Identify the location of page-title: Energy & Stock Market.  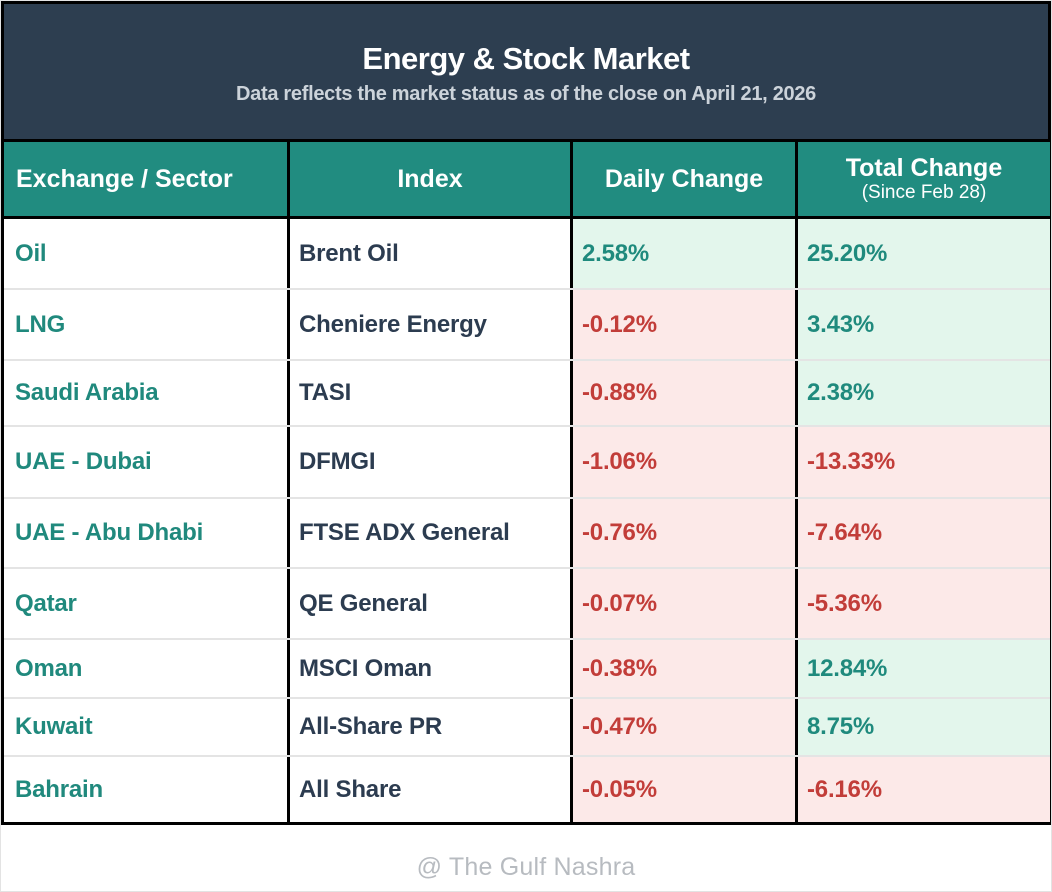
(526, 59).